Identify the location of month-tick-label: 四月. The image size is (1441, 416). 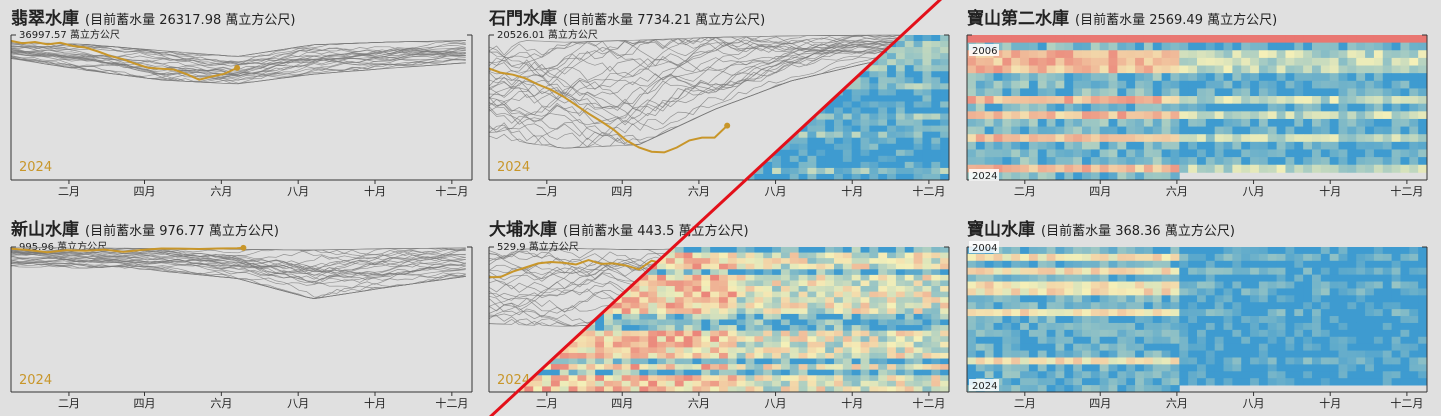
(1100, 403).